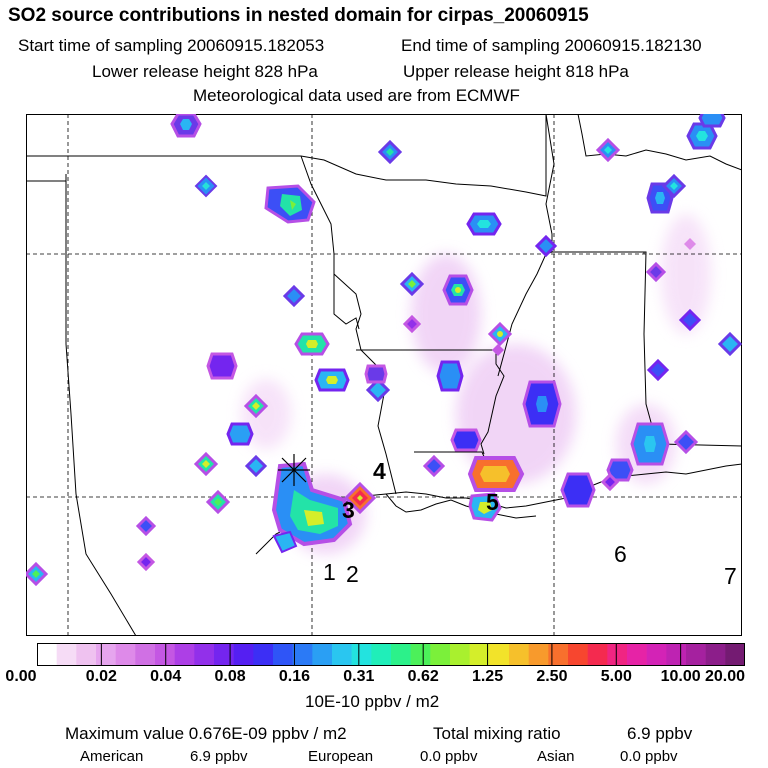 The width and height of the screenshot is (768, 768). Describe the element at coordinates (487, 676) in the screenshot. I see `colorbar-tick-label: 1.25` at that location.